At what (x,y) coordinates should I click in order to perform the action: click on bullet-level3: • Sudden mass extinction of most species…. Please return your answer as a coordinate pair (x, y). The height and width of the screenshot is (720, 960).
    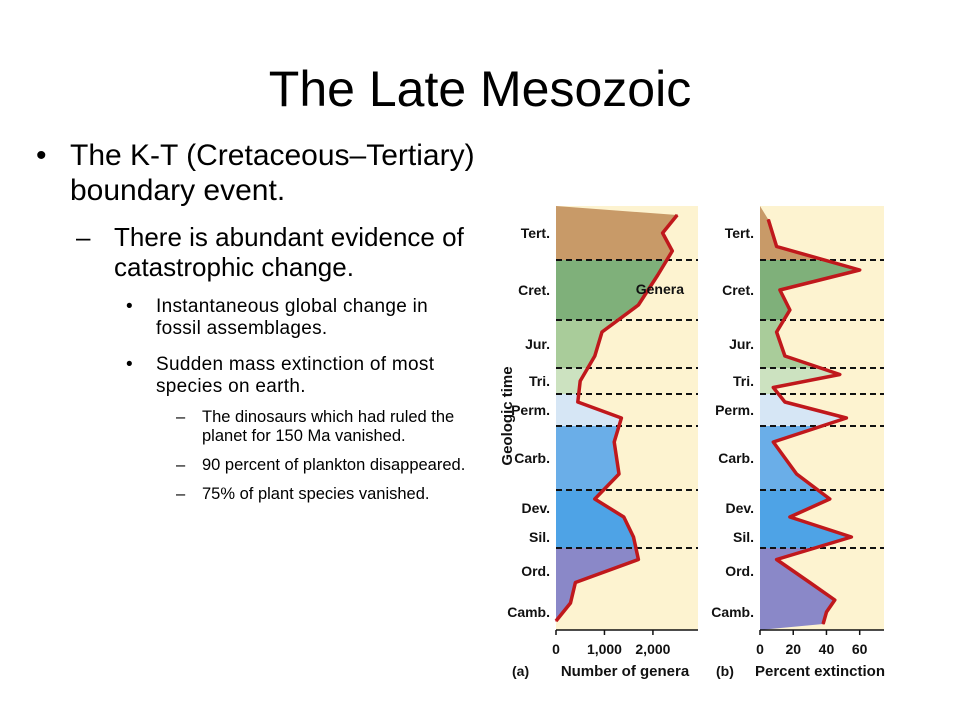
    Looking at the image, I should click on (301, 376).